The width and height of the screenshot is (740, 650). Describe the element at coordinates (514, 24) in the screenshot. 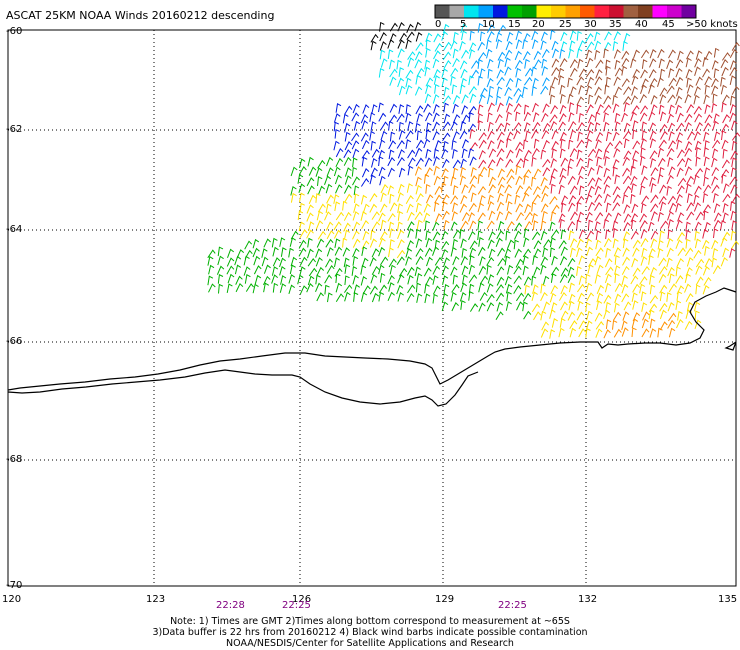

I see `legend-label-15: 15` at that location.